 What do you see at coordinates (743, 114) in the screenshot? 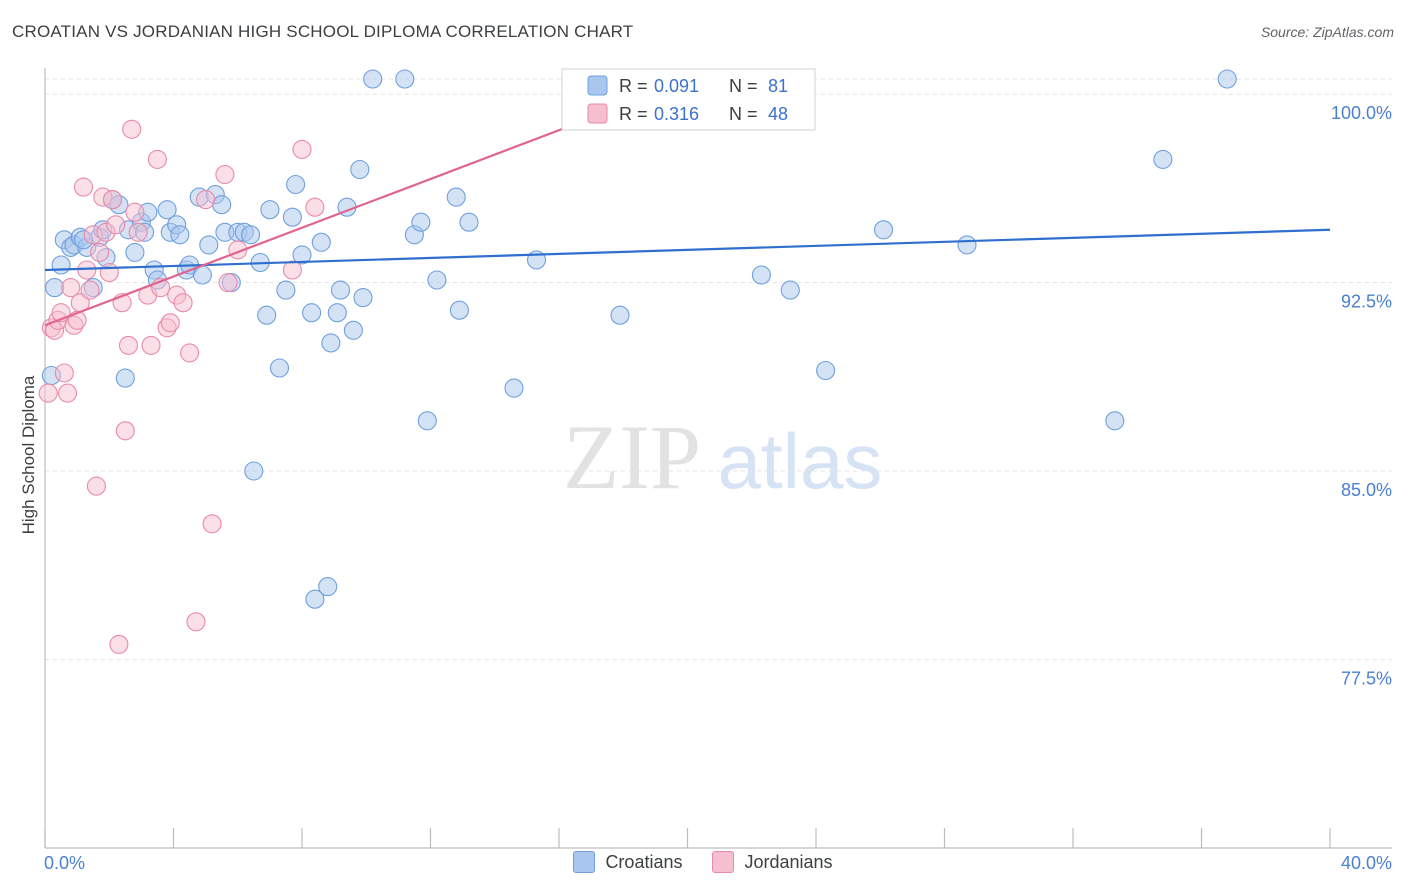
I see `legend-n-label-jordanians: N =` at bounding box center [743, 114].